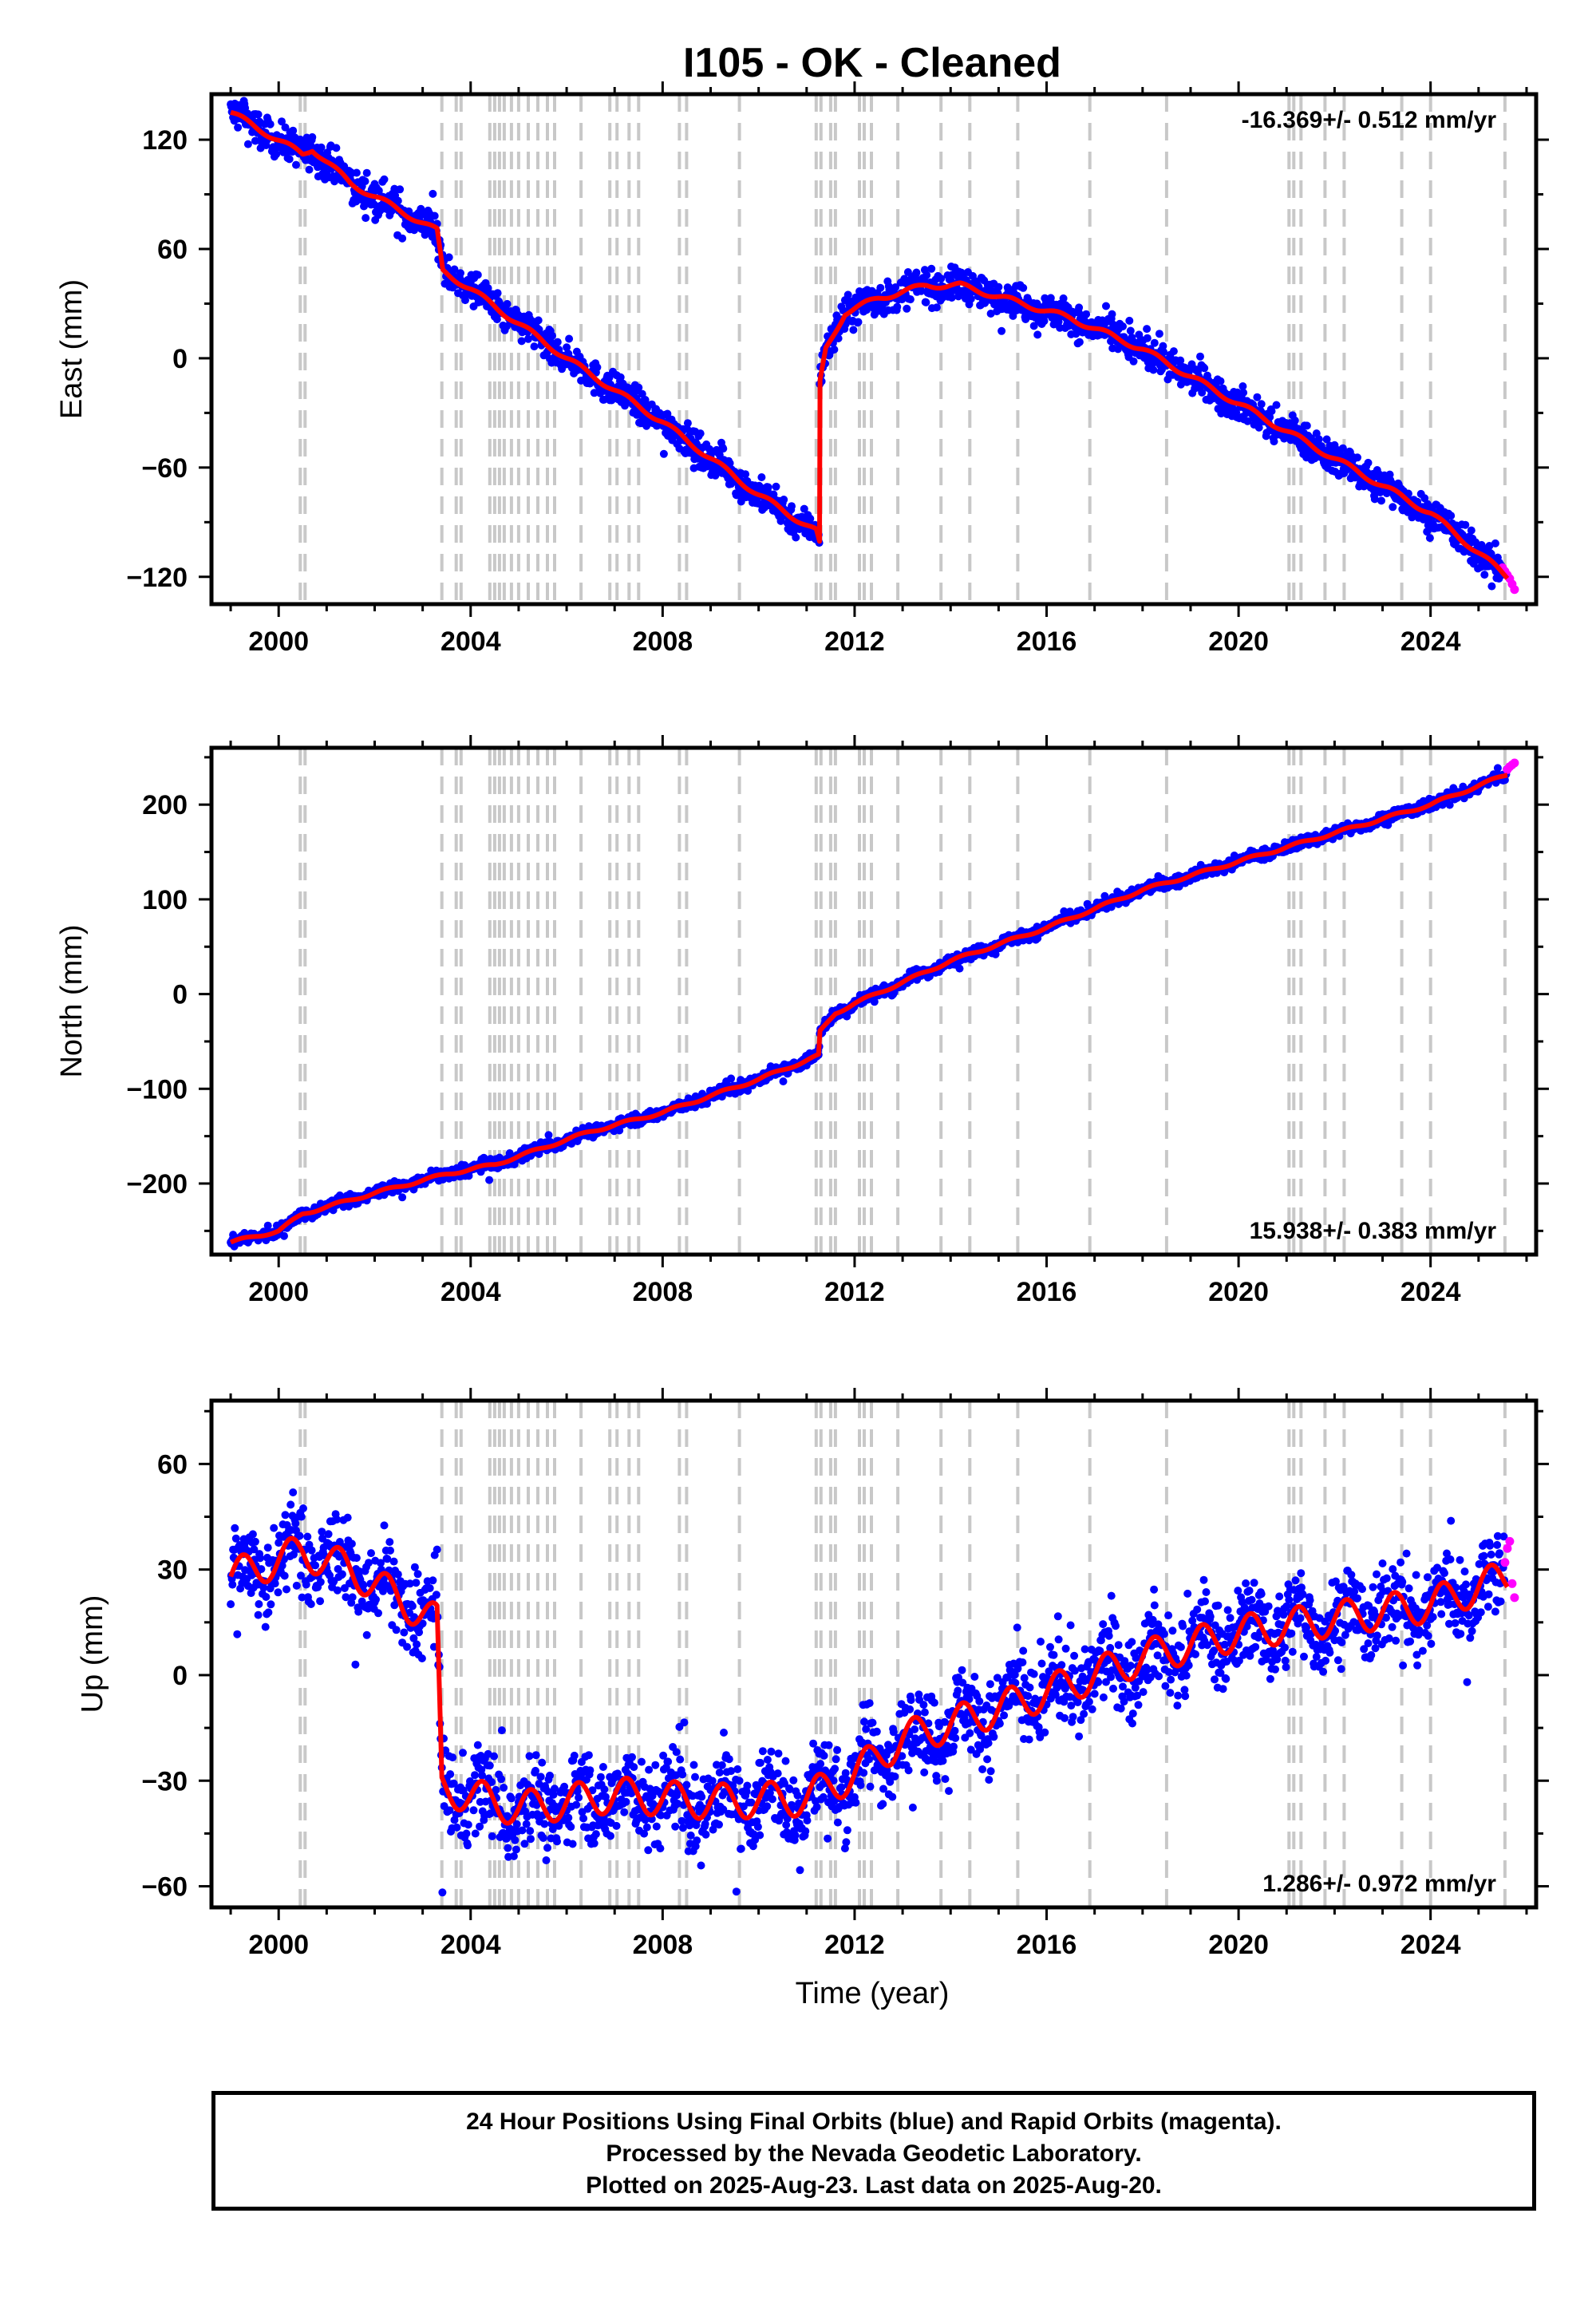 The height and width of the screenshot is (2316, 1596). I want to click on x-tick-label: 2008, so click(663, 641).